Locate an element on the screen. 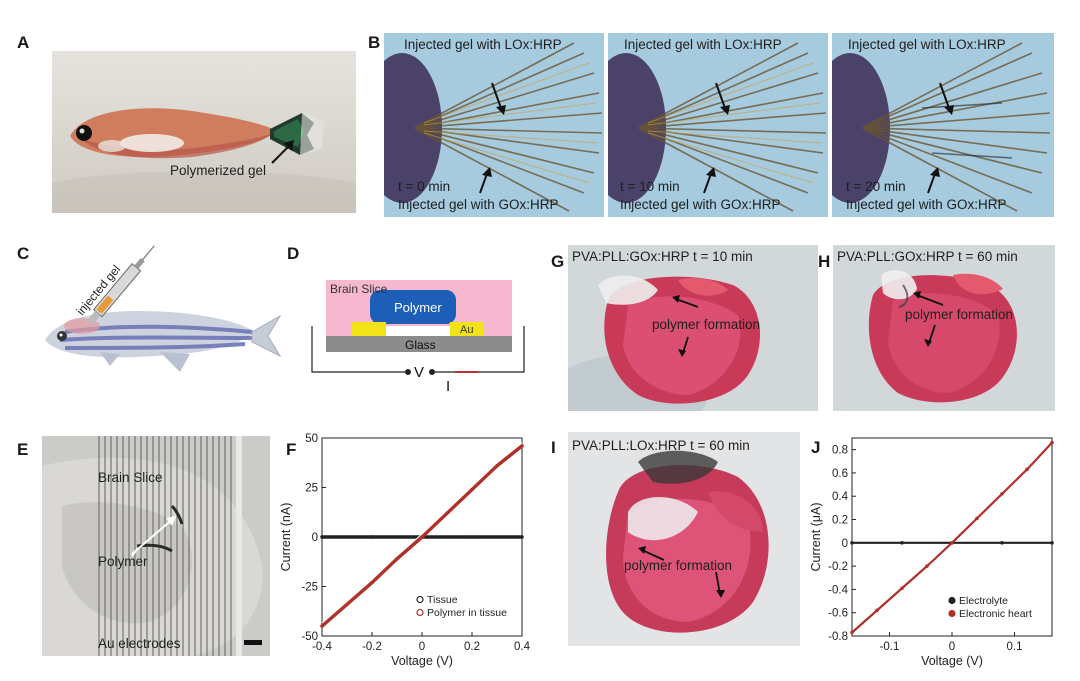 This screenshot has width=1080, height=681. x-tick-label: 0.2 is located at coordinates (472, 647).